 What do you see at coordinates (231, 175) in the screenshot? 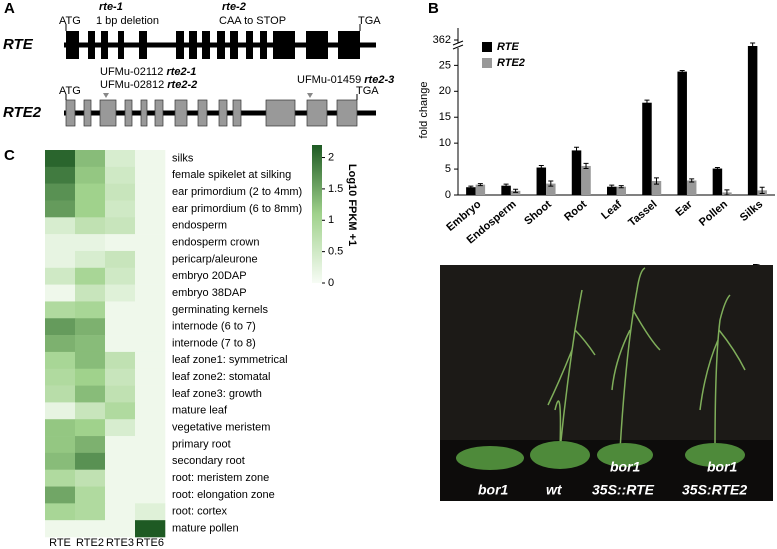
I see `row-label: female spikelet at silking` at bounding box center [231, 175].